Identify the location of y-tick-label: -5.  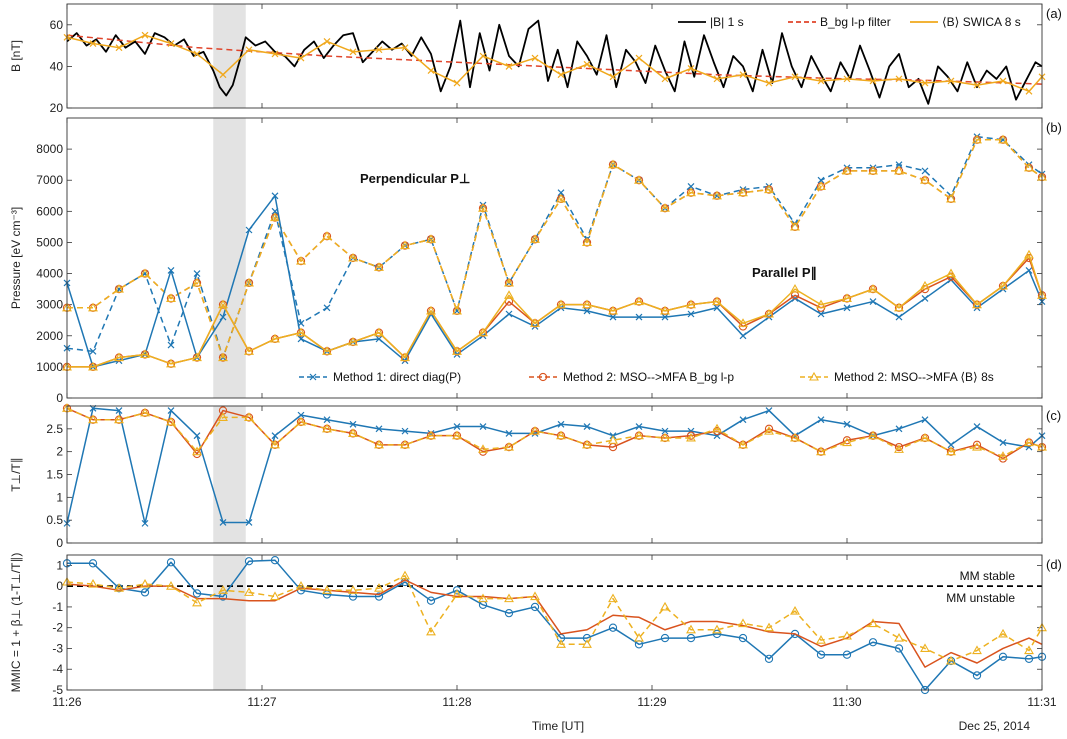
(57, 690).